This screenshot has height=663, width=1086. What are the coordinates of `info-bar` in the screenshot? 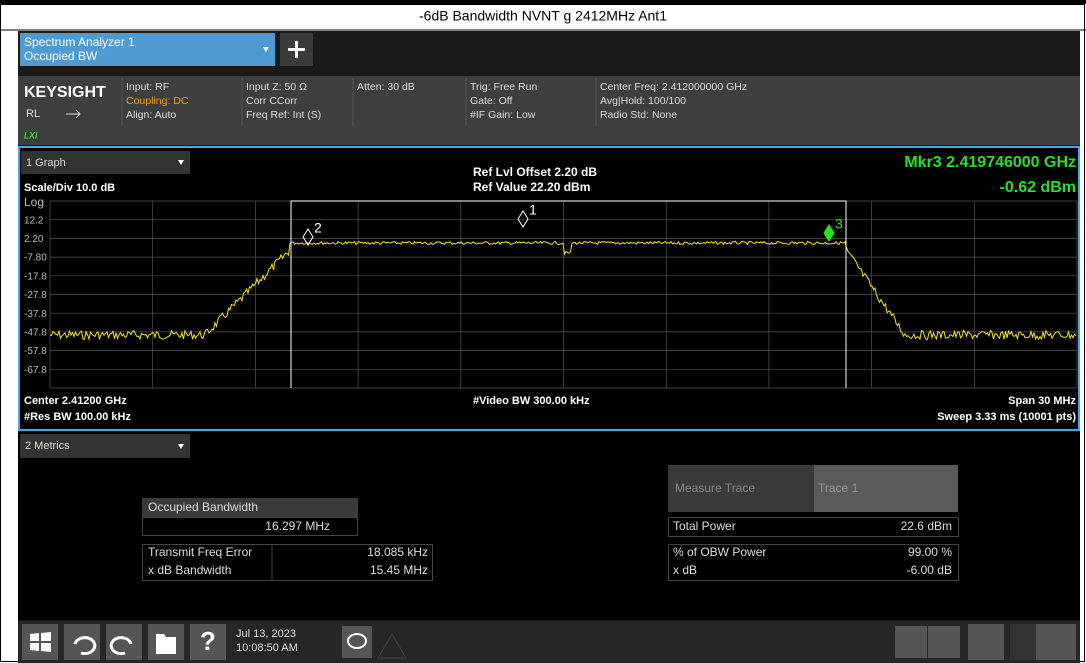 It's located at (549, 110).